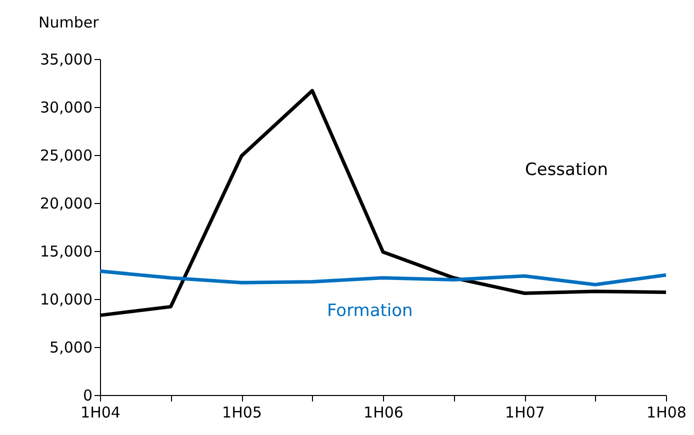 The height and width of the screenshot is (435, 694). What do you see at coordinates (666, 413) in the screenshot?
I see `x-tick-label: 1H08` at bounding box center [666, 413].